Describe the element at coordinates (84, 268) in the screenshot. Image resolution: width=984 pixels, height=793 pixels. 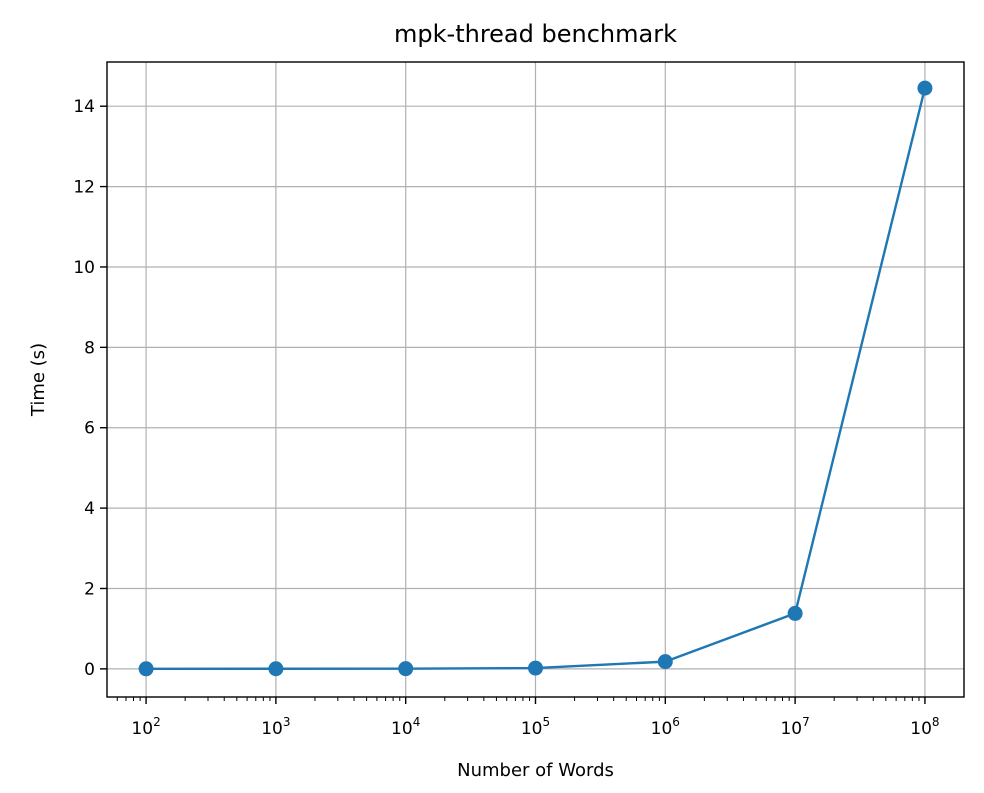
I see `y-tick-label: 10` at that location.